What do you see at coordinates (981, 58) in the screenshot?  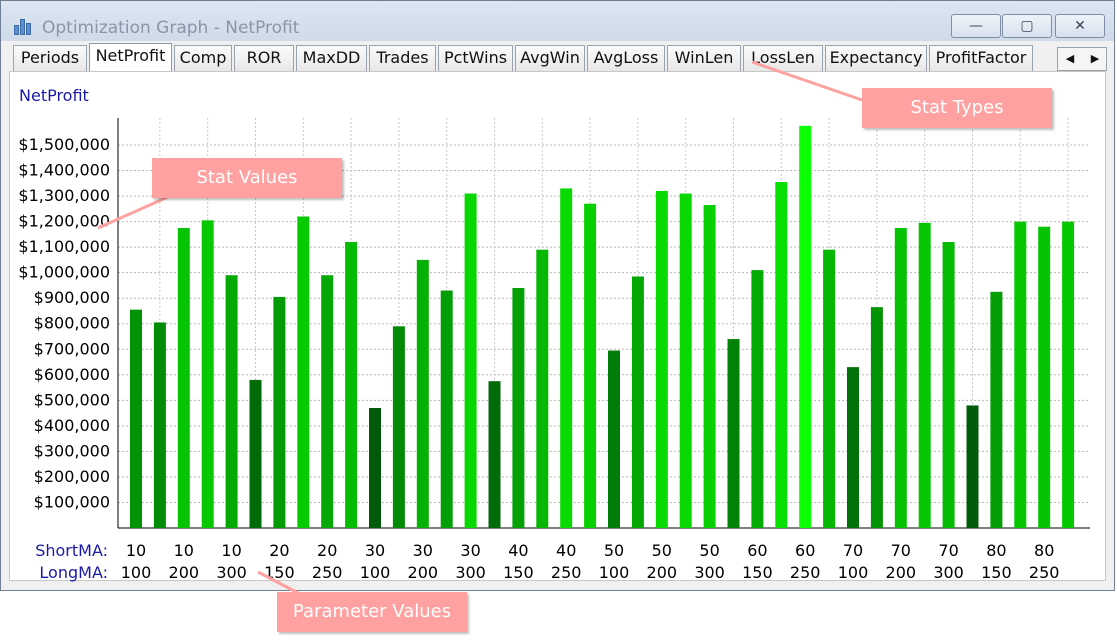 I see `tab-profitfactor: ProfitFactor` at bounding box center [981, 58].